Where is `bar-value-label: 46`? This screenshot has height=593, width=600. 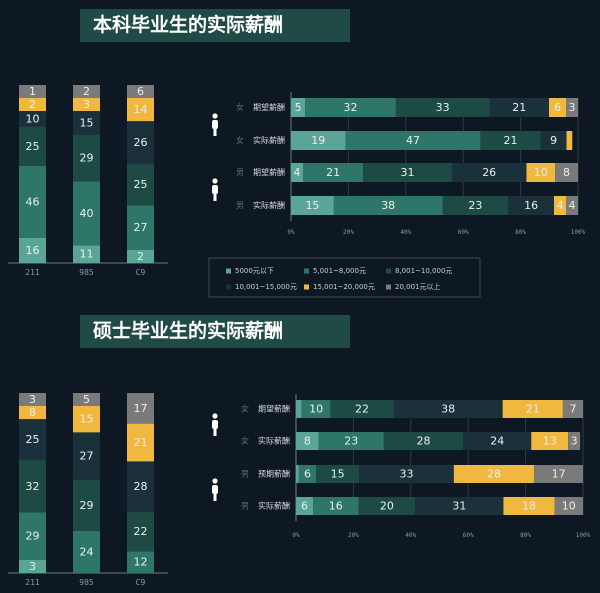
bar-value-label: 46 is located at coordinates (33, 201).